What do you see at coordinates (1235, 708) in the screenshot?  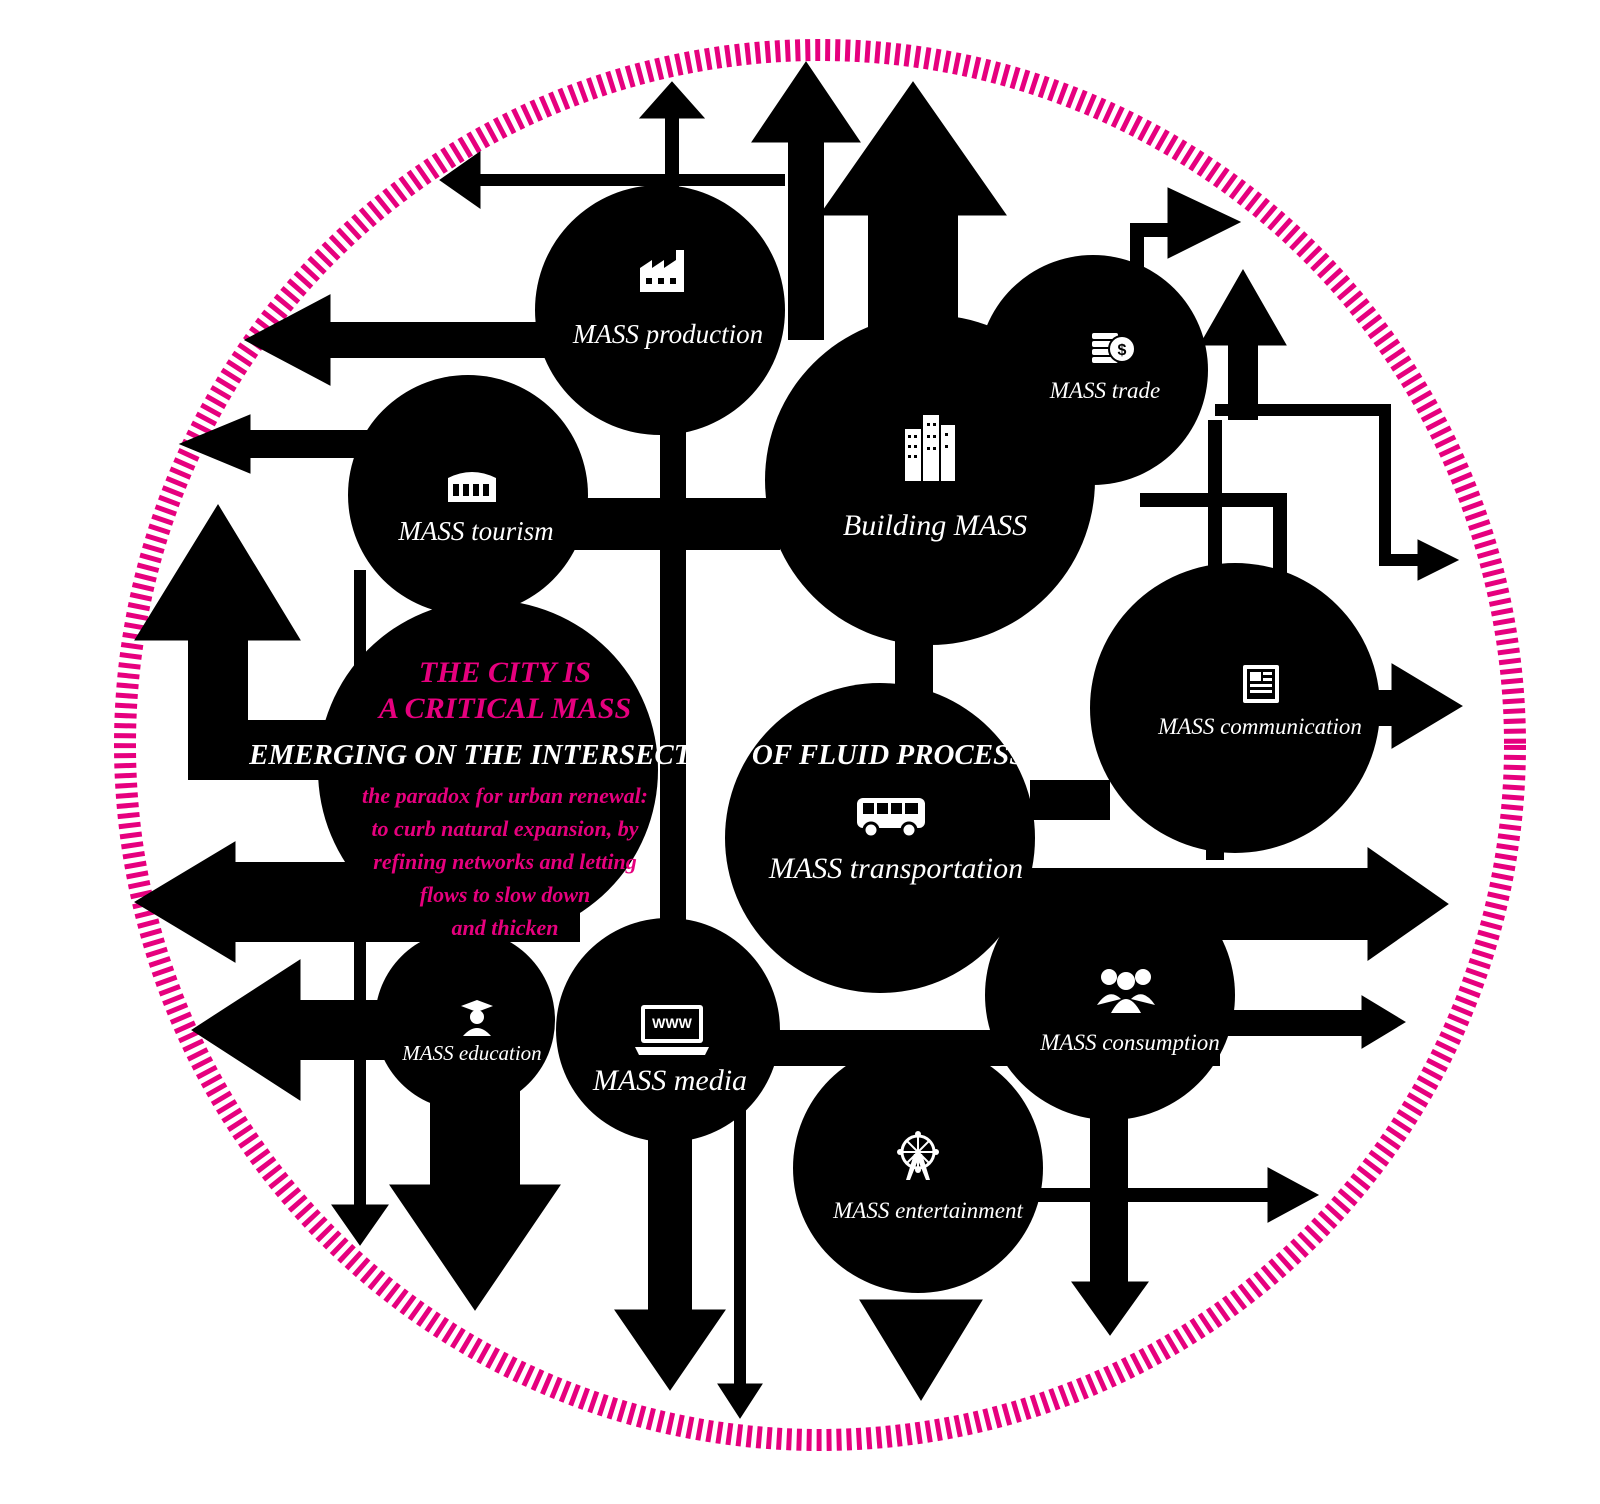 I see `node-communication-circle` at bounding box center [1235, 708].